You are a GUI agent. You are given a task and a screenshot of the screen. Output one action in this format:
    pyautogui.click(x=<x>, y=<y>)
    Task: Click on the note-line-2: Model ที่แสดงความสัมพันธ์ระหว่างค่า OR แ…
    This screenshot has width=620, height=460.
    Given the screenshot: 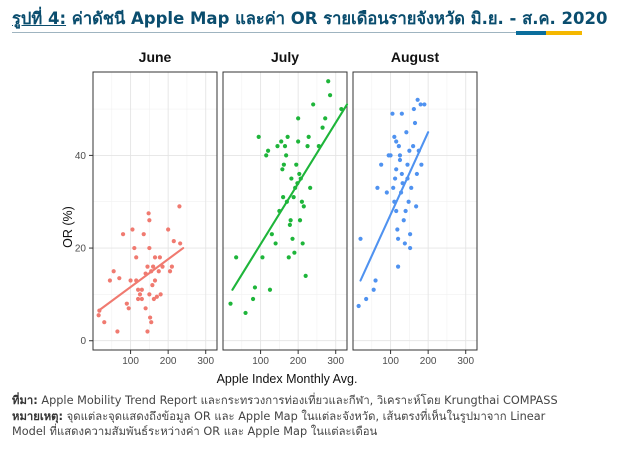 What is the action you would take?
    pyautogui.click(x=195, y=431)
    